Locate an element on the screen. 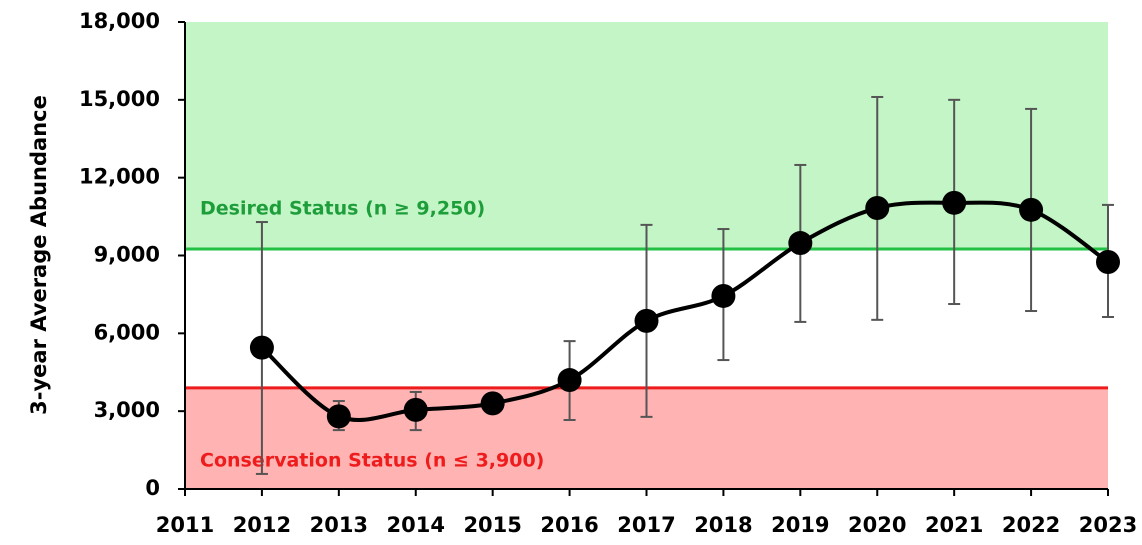 This screenshot has height=545, width=1142. x-tick-label: 2021 is located at coordinates (954, 525).